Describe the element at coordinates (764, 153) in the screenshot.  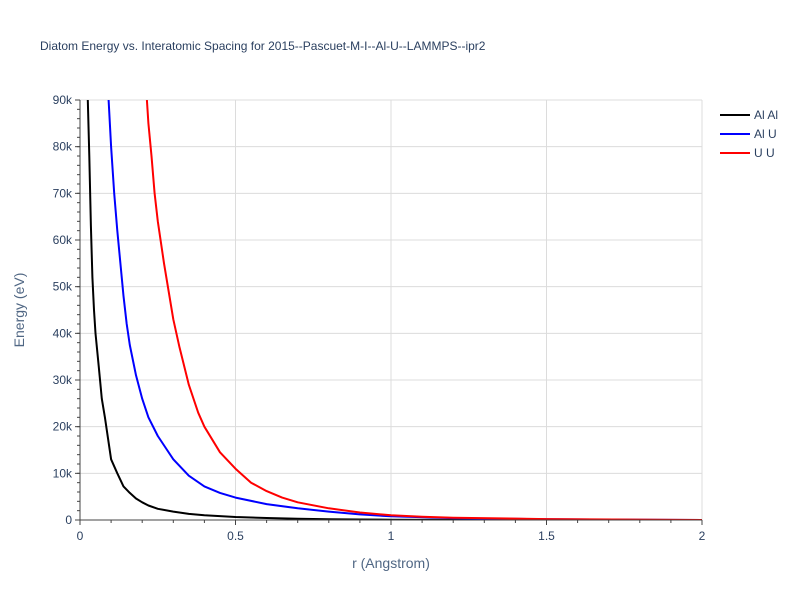
I see `legend-label: U U` at that location.